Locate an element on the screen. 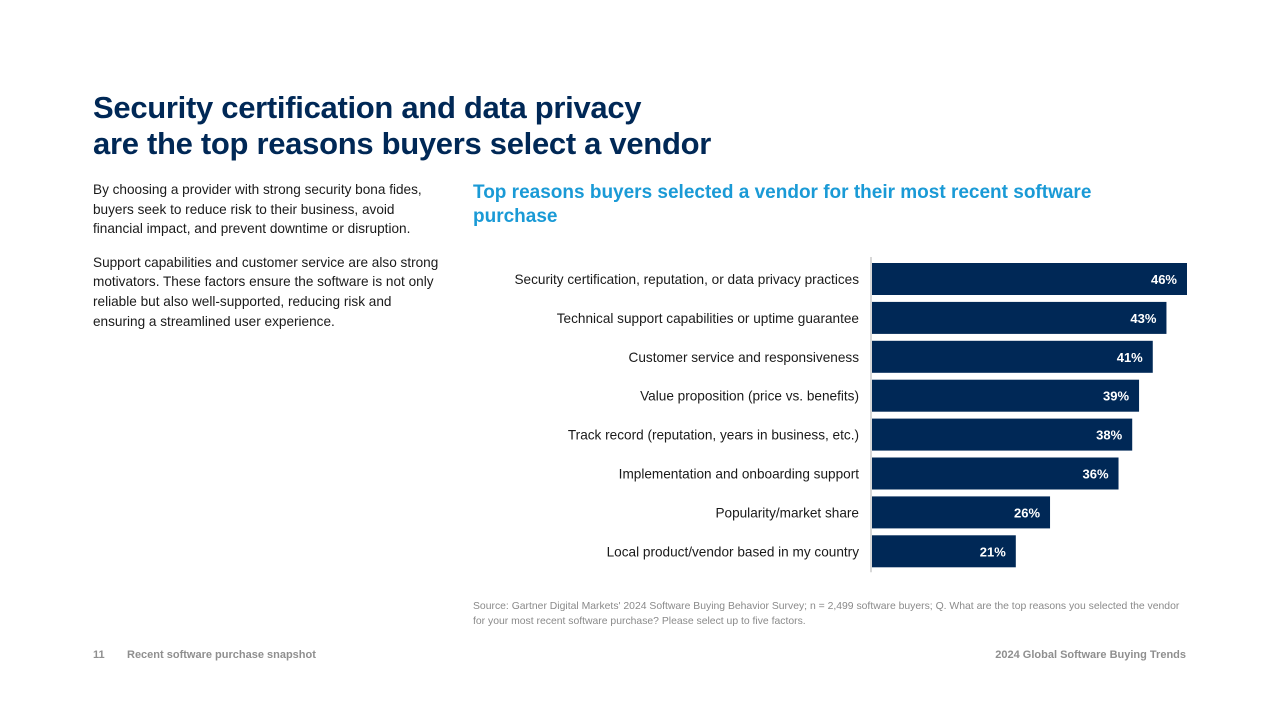 This screenshot has height=719, width=1280. category-label: Value proposition (price vs. benefits) is located at coordinates (749, 396).